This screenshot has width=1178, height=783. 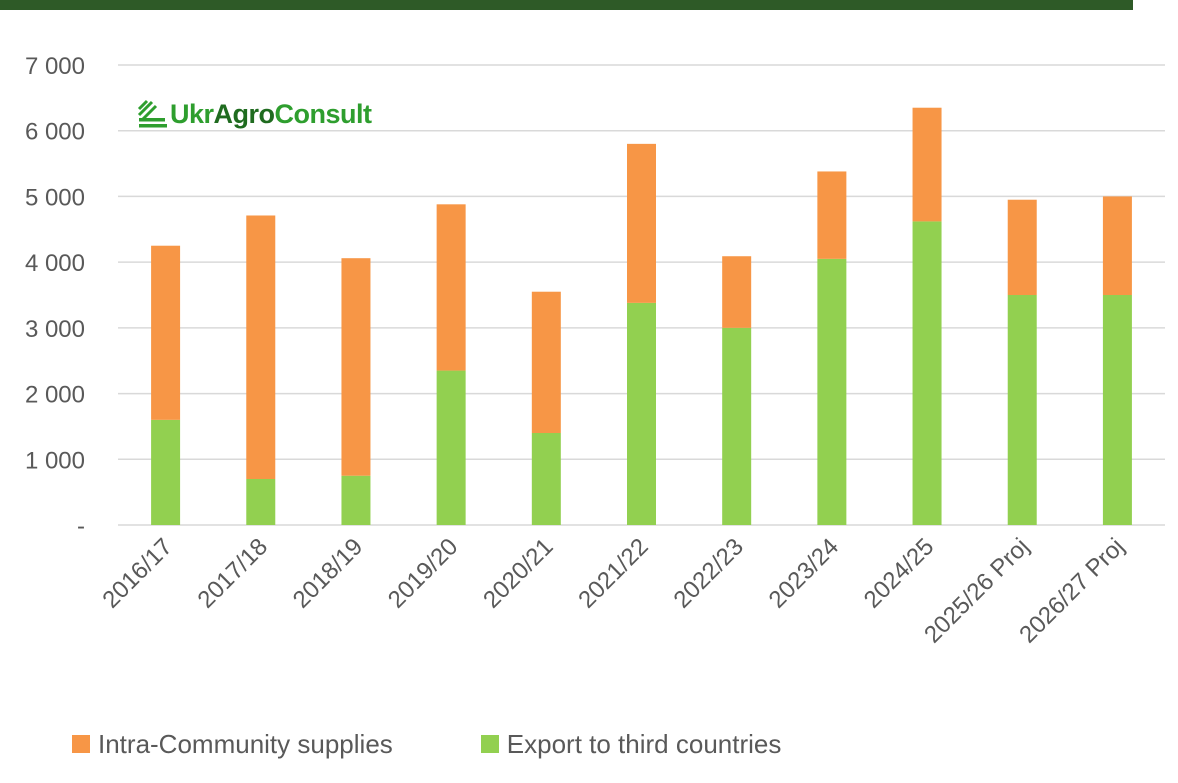 I want to click on x-tick-label: 2016/17, so click(x=137, y=573).